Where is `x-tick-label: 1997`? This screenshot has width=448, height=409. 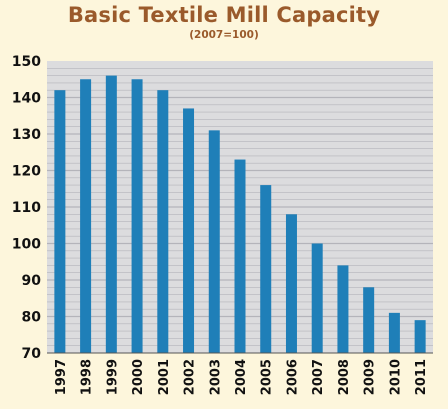 x-tick-label: 1997 is located at coordinates (61, 377).